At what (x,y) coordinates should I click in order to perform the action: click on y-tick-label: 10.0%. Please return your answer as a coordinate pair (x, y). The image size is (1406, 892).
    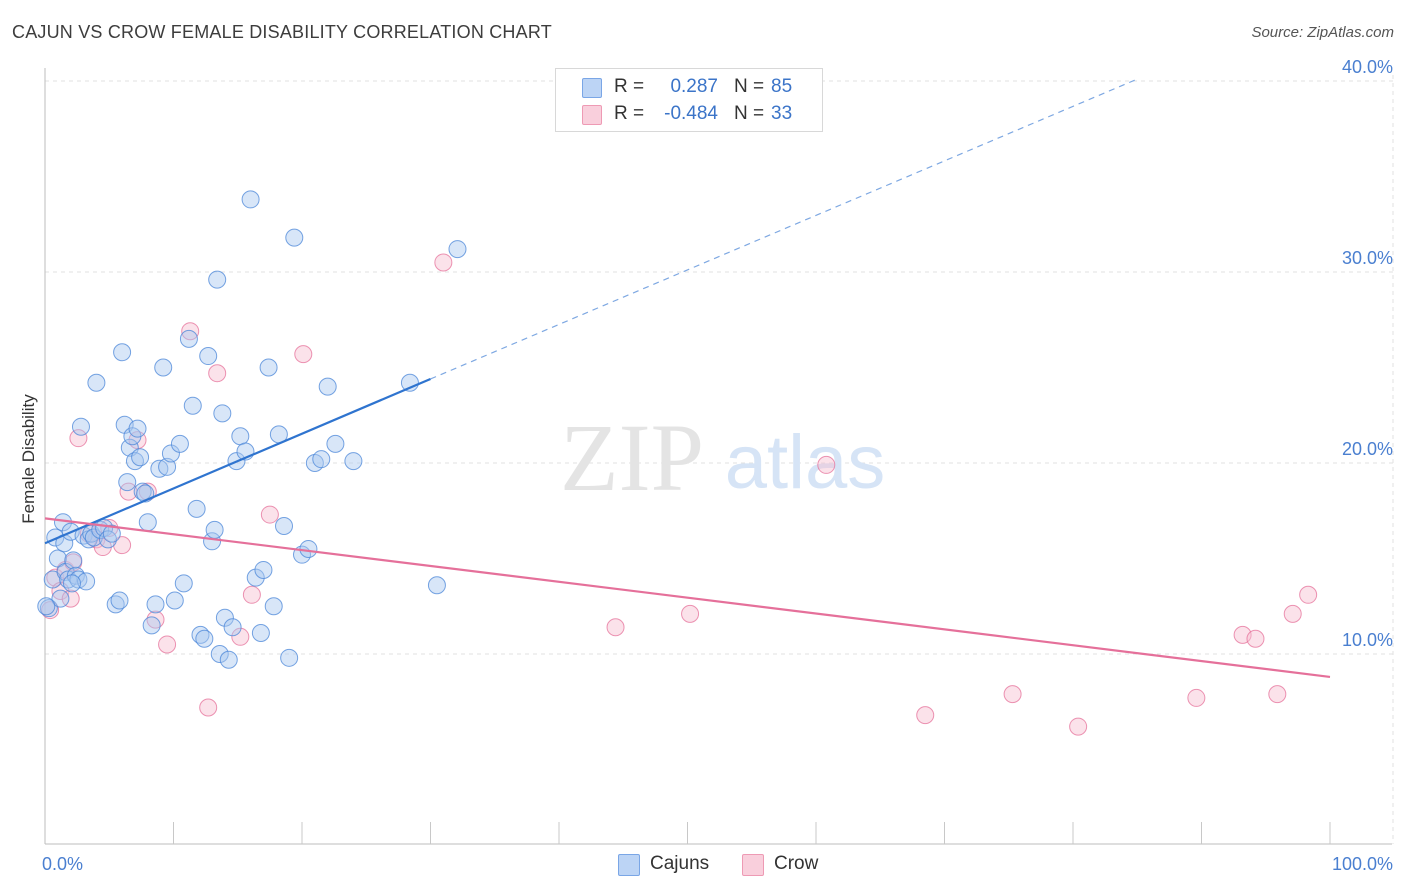
    Looking at the image, I should click on (1367, 640).